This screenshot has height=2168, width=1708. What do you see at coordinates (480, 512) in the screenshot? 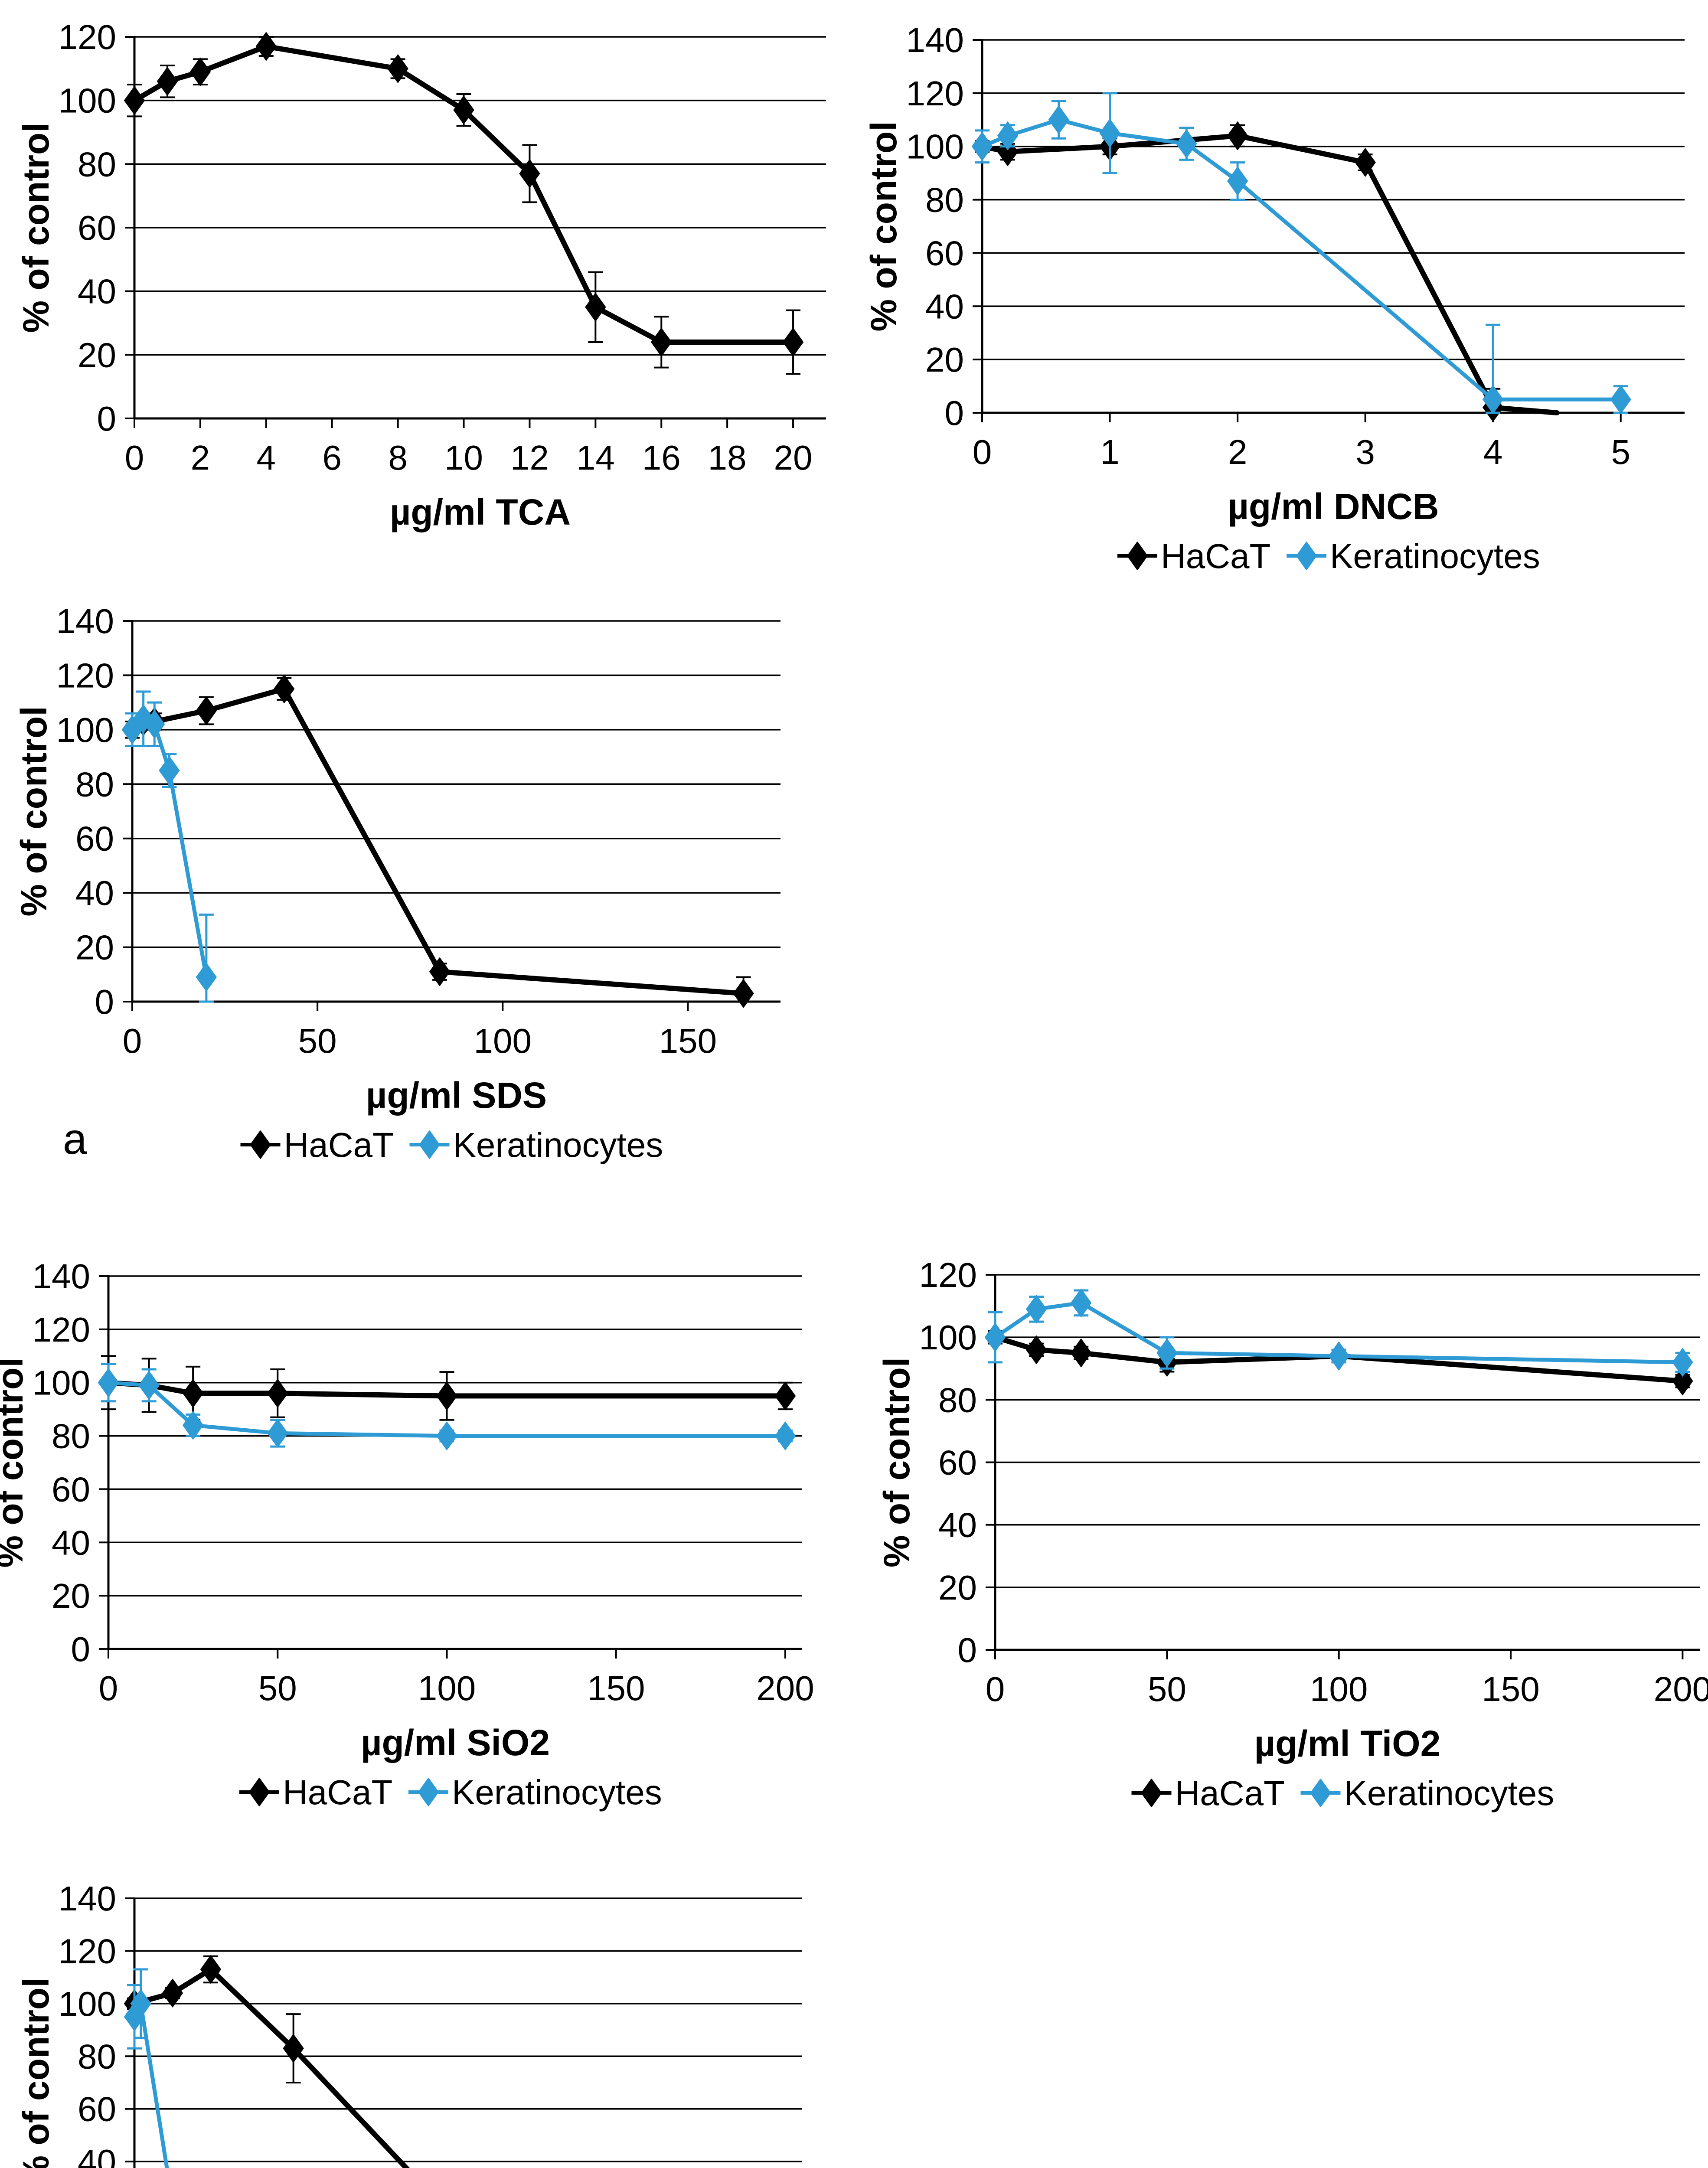
I see `x-axis-label: µg/ml TCA` at bounding box center [480, 512].